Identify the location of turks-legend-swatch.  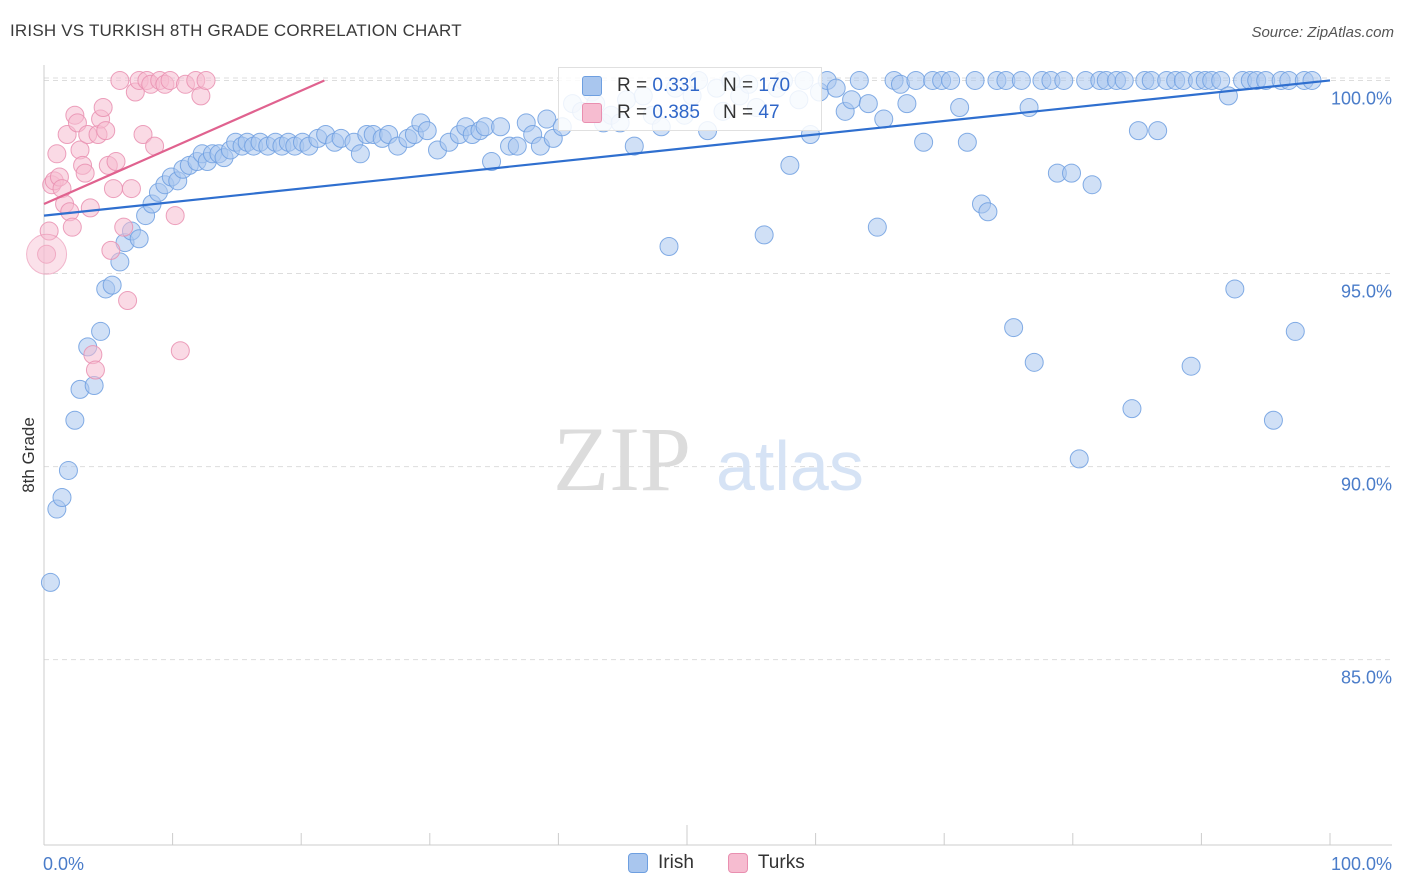
(737, 863).